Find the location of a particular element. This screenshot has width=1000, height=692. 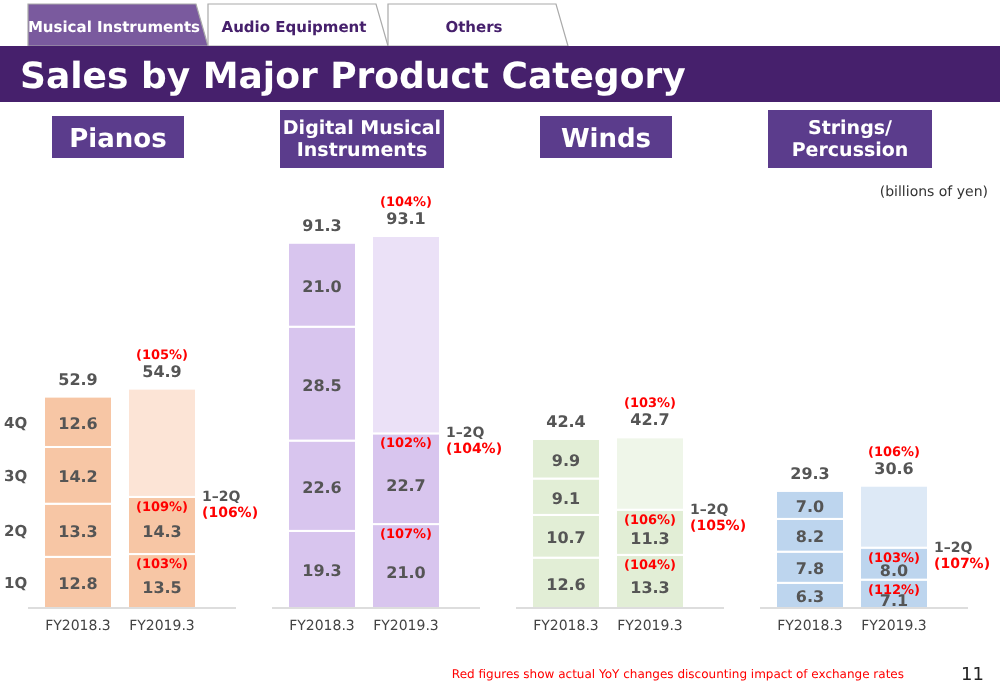

data-label: 7.1 is located at coordinates (894, 600).